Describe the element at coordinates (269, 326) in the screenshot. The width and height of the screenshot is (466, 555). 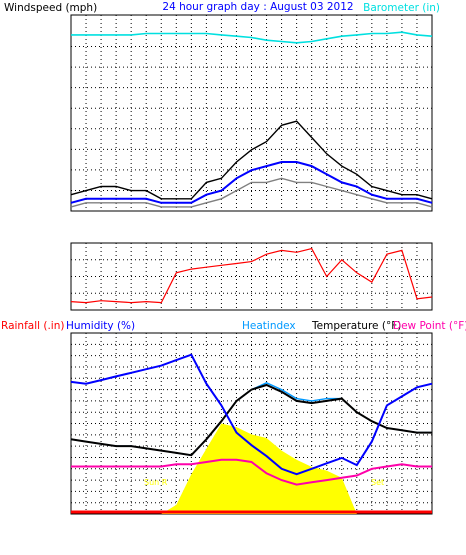
I see `heatindex-label: Heatindex` at that location.